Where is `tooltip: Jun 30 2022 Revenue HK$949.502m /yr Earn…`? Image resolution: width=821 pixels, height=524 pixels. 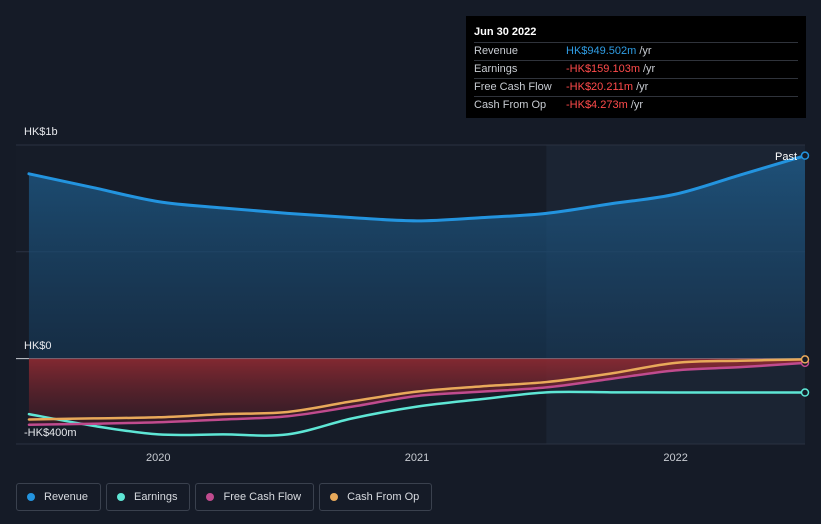 tooltip: Jun 30 2022 Revenue HK$949.502m /yr Earn… is located at coordinates (636, 67).